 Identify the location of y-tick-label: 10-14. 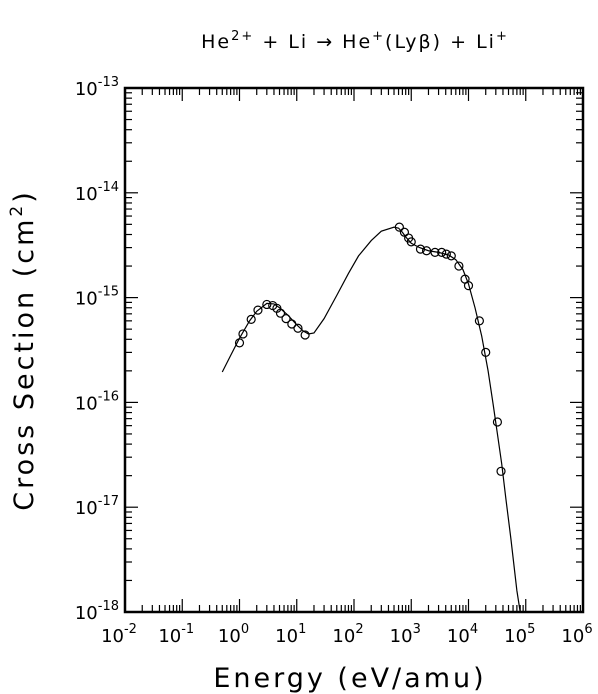
(97, 192).